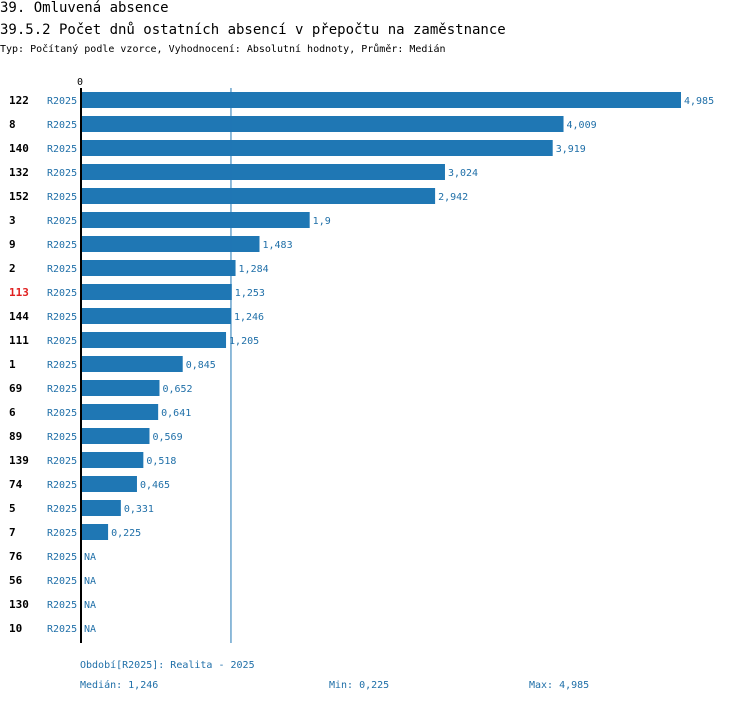 The image size is (750, 704). Describe the element at coordinates (277, 245) in the screenshot. I see `value-label: 1,483` at that location.